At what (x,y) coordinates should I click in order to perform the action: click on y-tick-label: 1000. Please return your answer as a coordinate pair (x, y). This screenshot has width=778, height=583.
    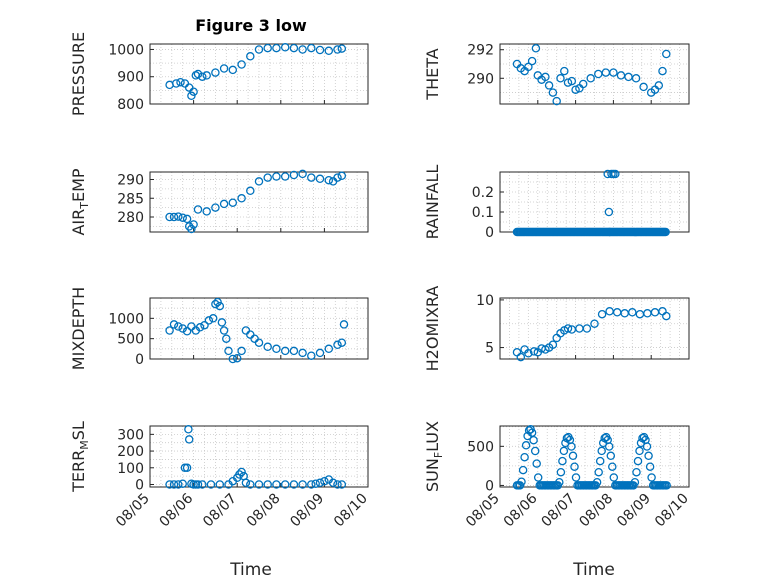
    Looking at the image, I should click on (126, 50).